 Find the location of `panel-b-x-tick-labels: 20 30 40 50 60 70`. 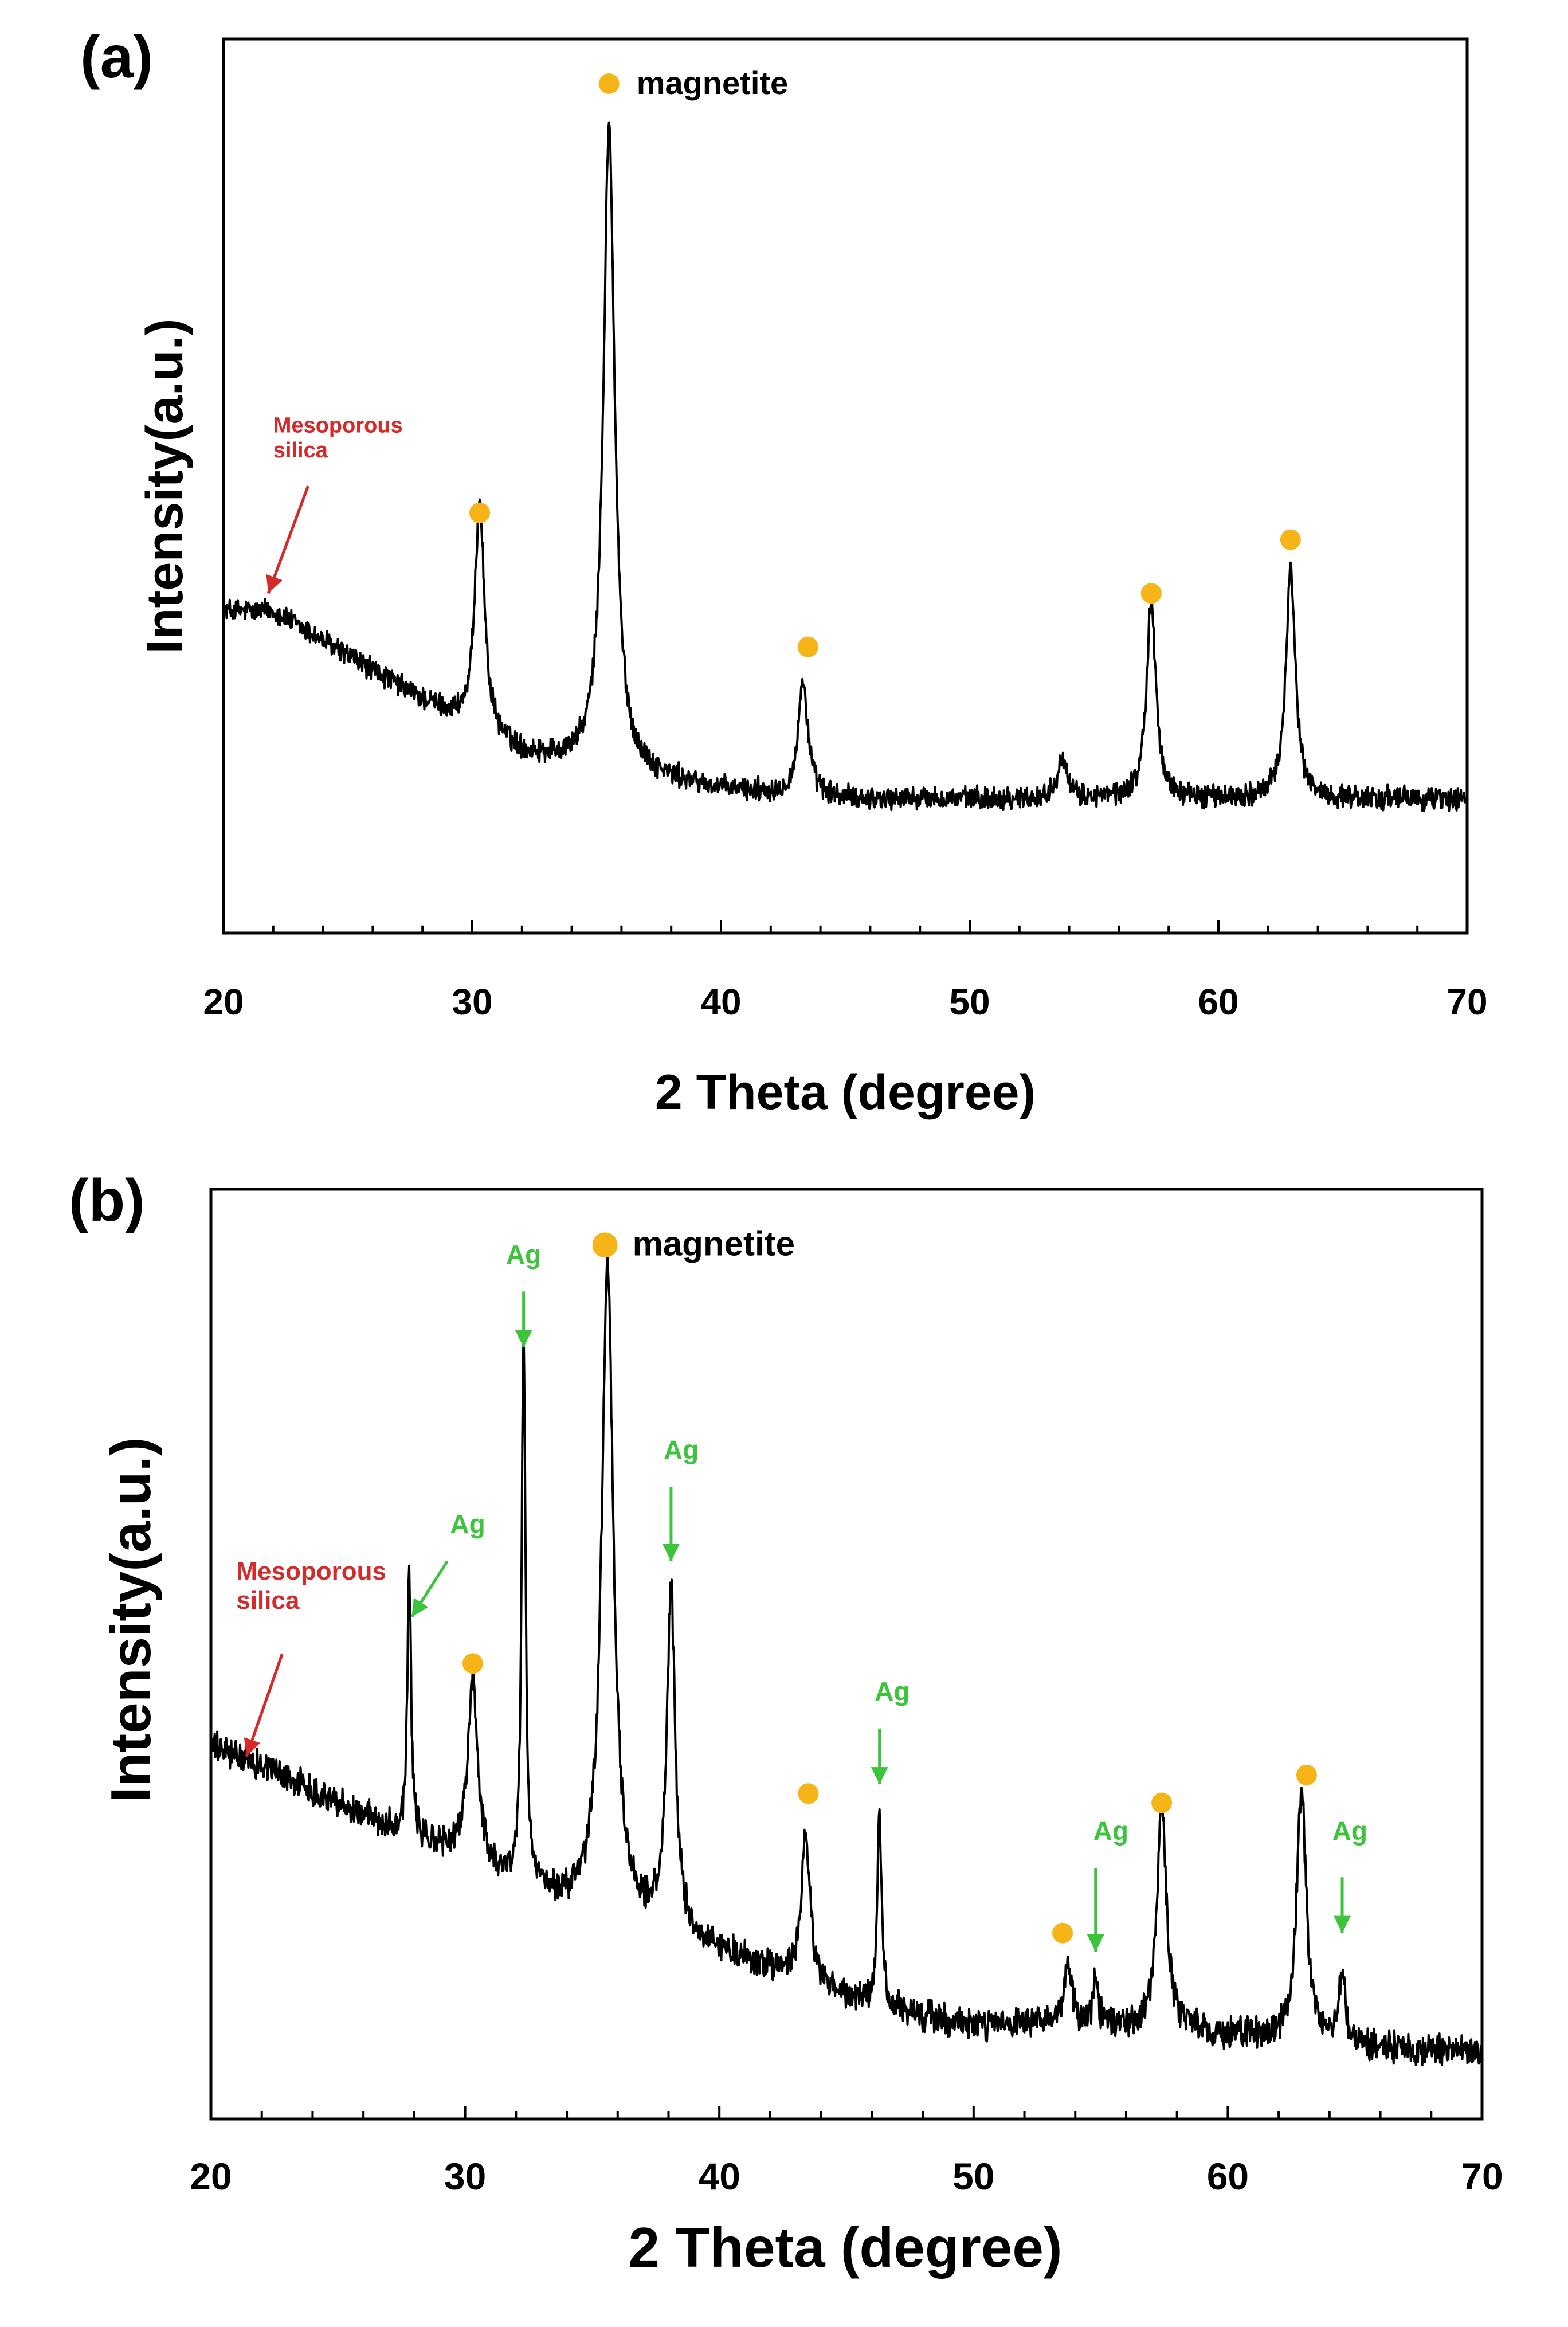

panel-b-x-tick-labels: 20 30 40 50 60 70 is located at coordinates (846, 2176).